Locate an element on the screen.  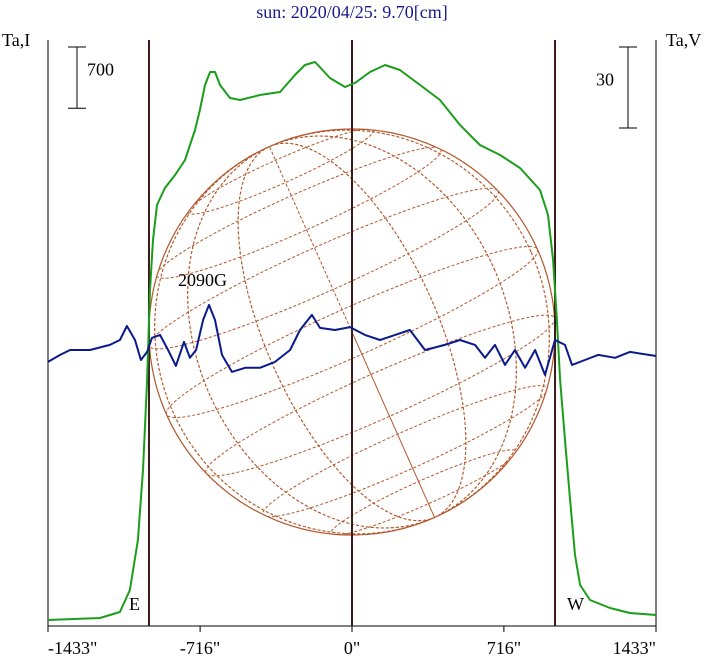
y-axis-label: Ta,I is located at coordinates (16, 40).